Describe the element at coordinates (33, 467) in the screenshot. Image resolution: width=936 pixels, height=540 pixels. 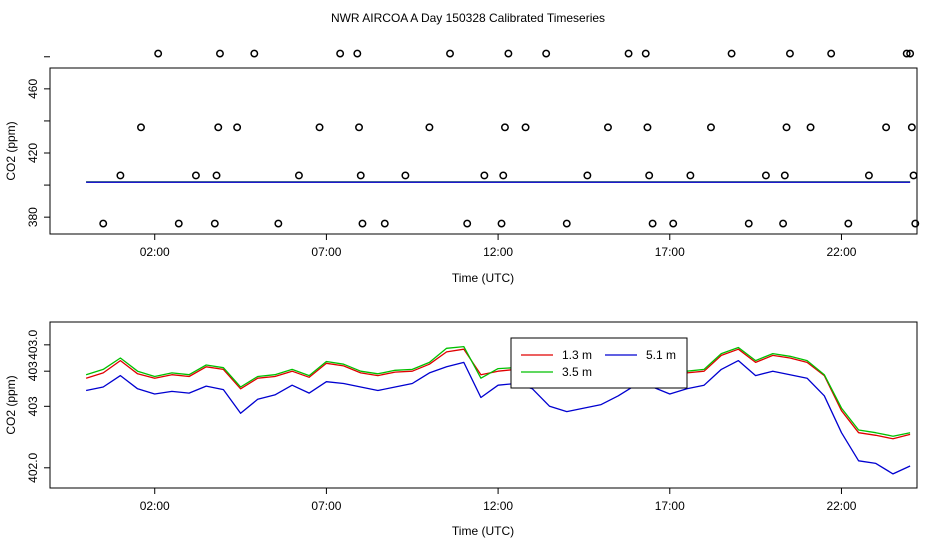
I see `y-tick-label: 402.0` at that location.